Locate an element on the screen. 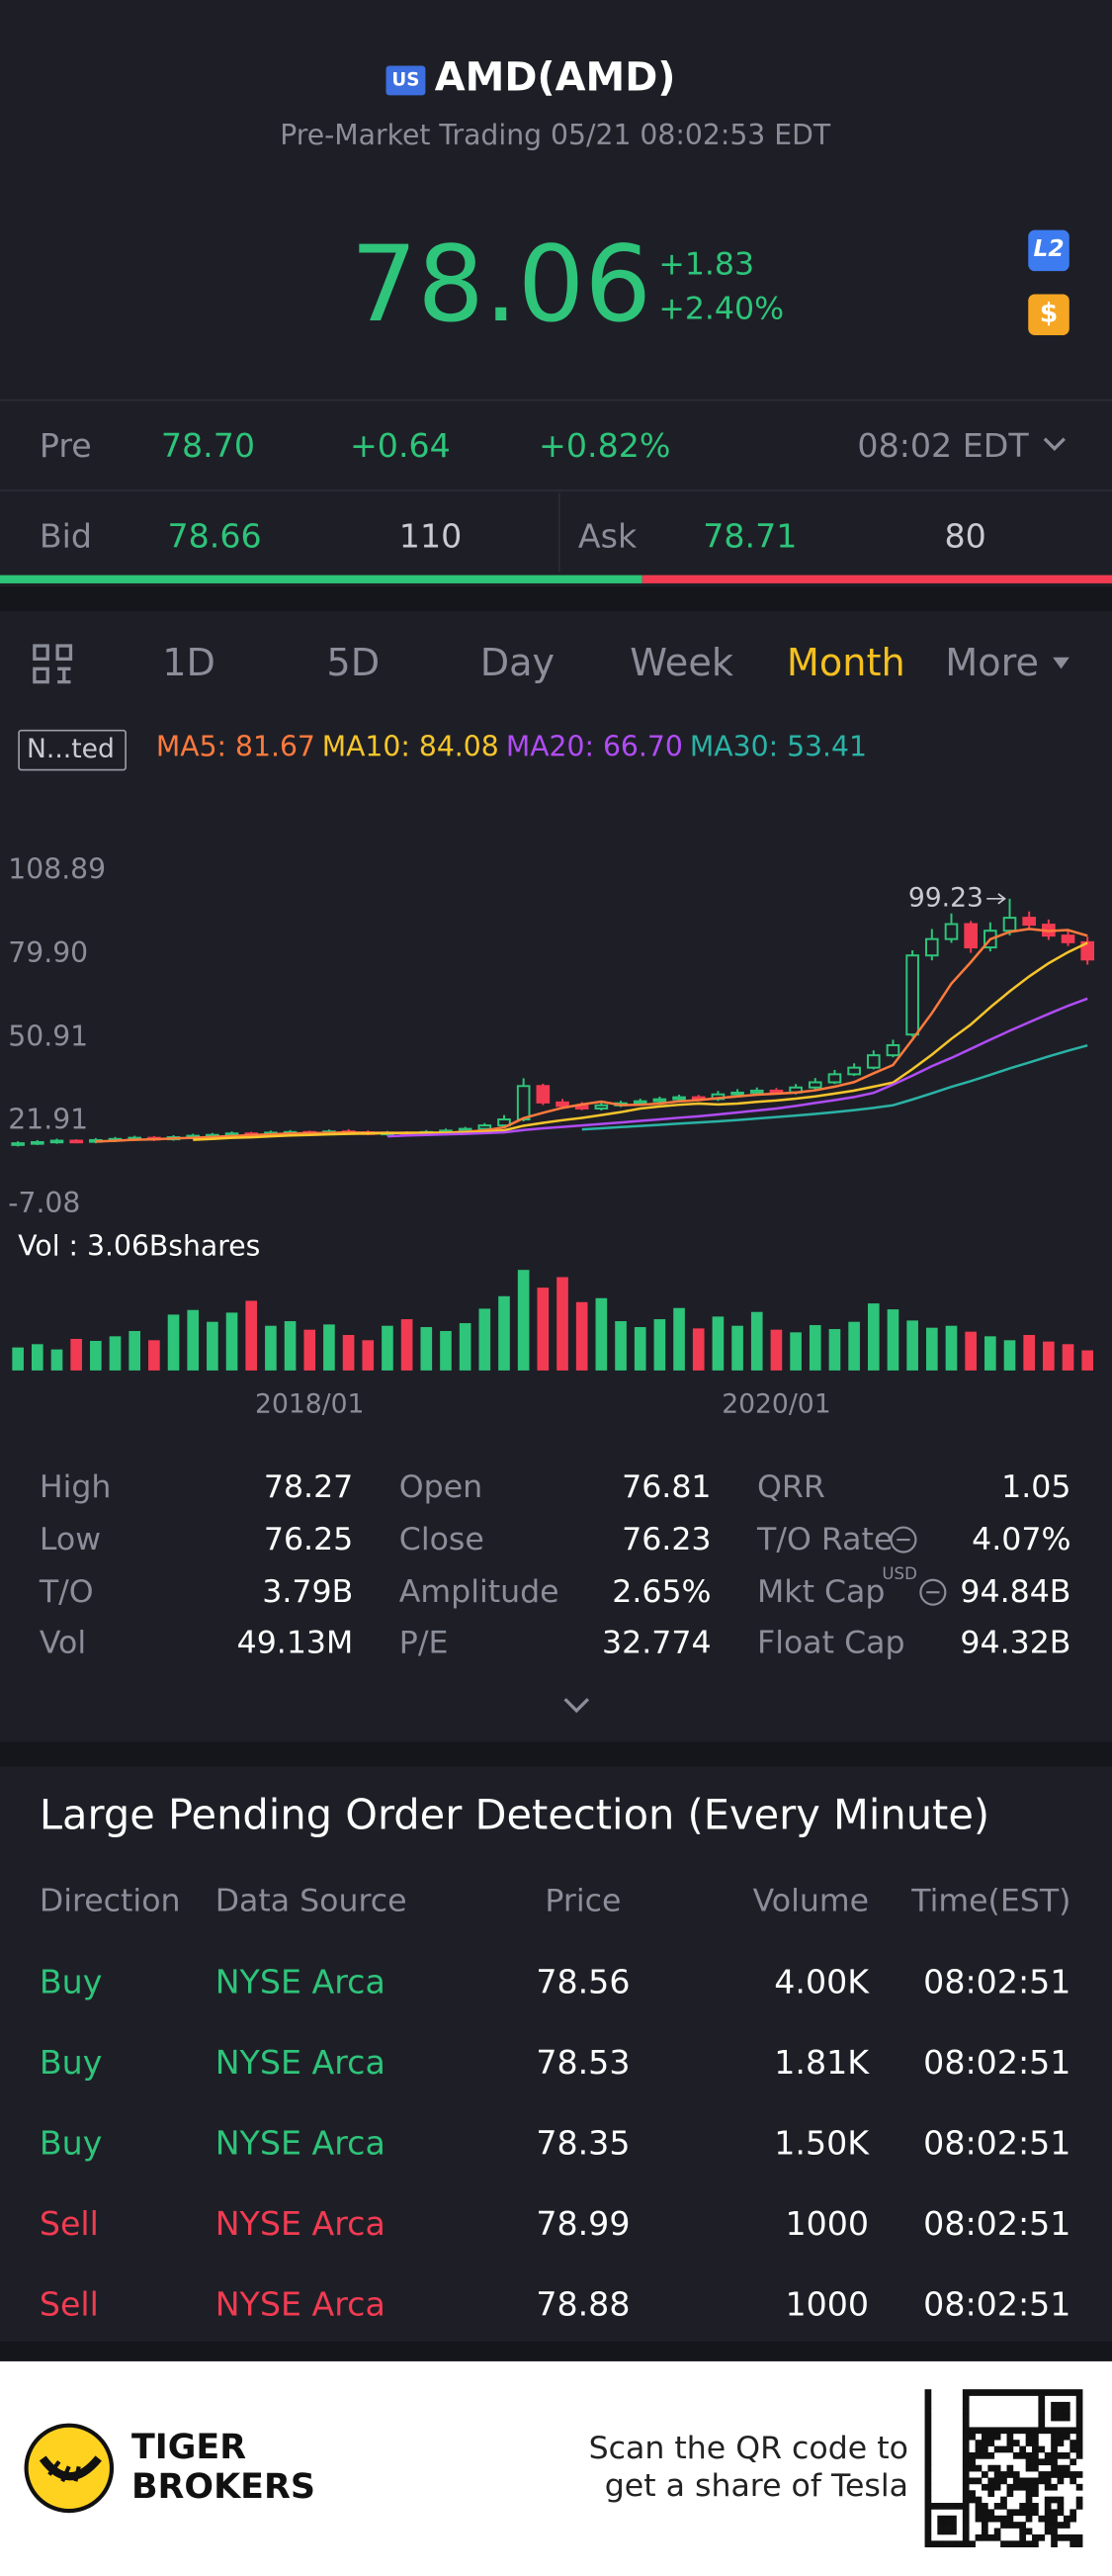 The width and height of the screenshot is (1112, 2576). stat-value: 3.79B is located at coordinates (308, 1591).